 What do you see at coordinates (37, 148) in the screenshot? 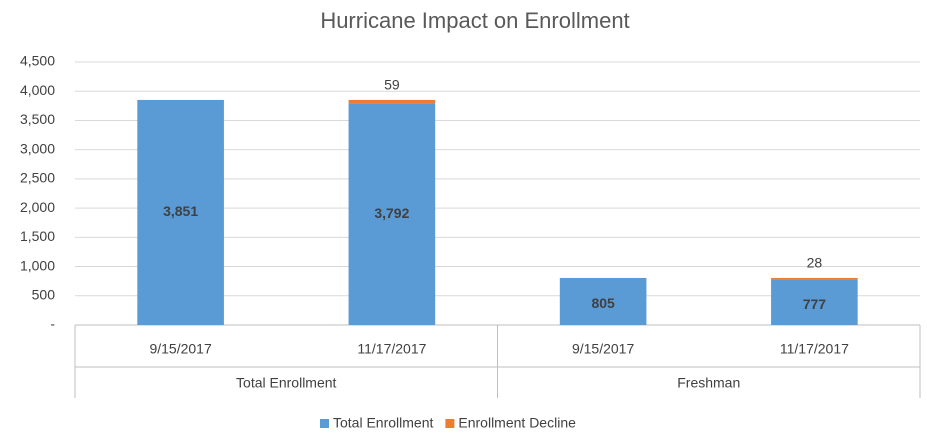
I see `y-tick-label: 3,000` at bounding box center [37, 148].